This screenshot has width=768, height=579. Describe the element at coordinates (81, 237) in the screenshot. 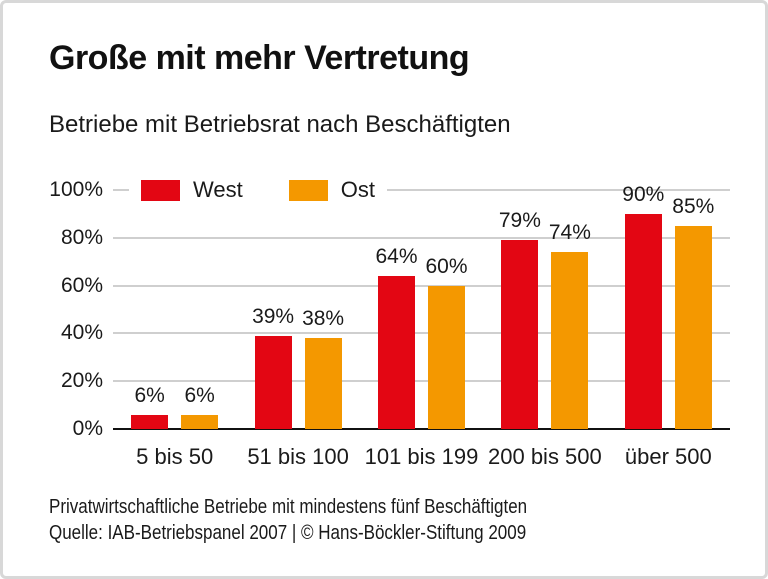

I see `y-axis-label-80: 80%` at that location.